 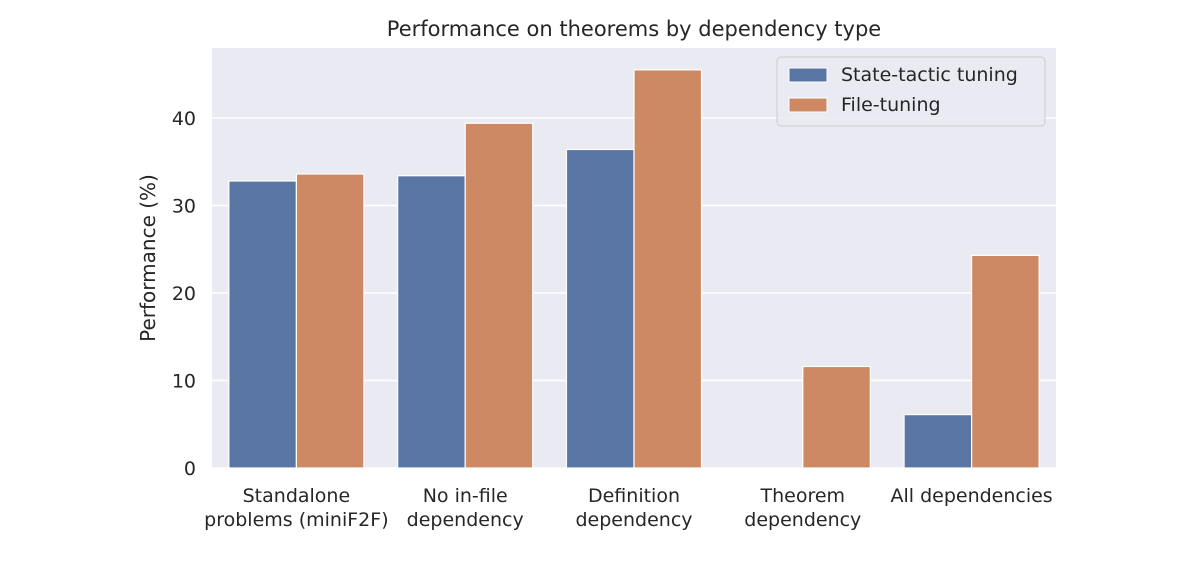 I want to click on legend-box, so click(x=911, y=91).